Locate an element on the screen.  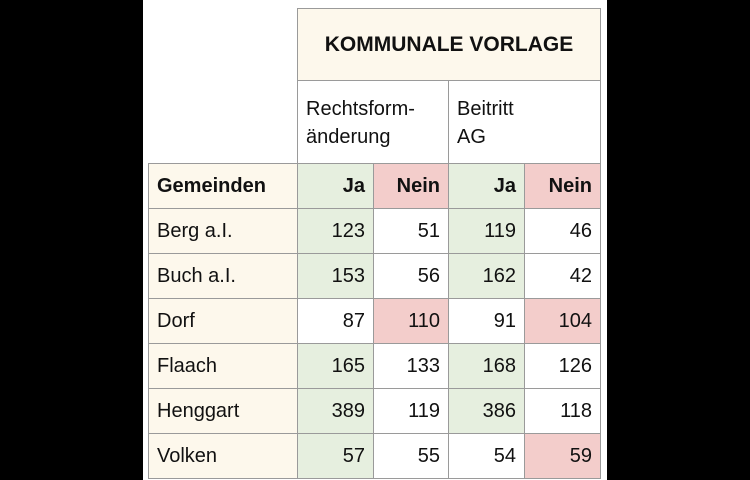
vote-count: 110 is located at coordinates (411, 321).